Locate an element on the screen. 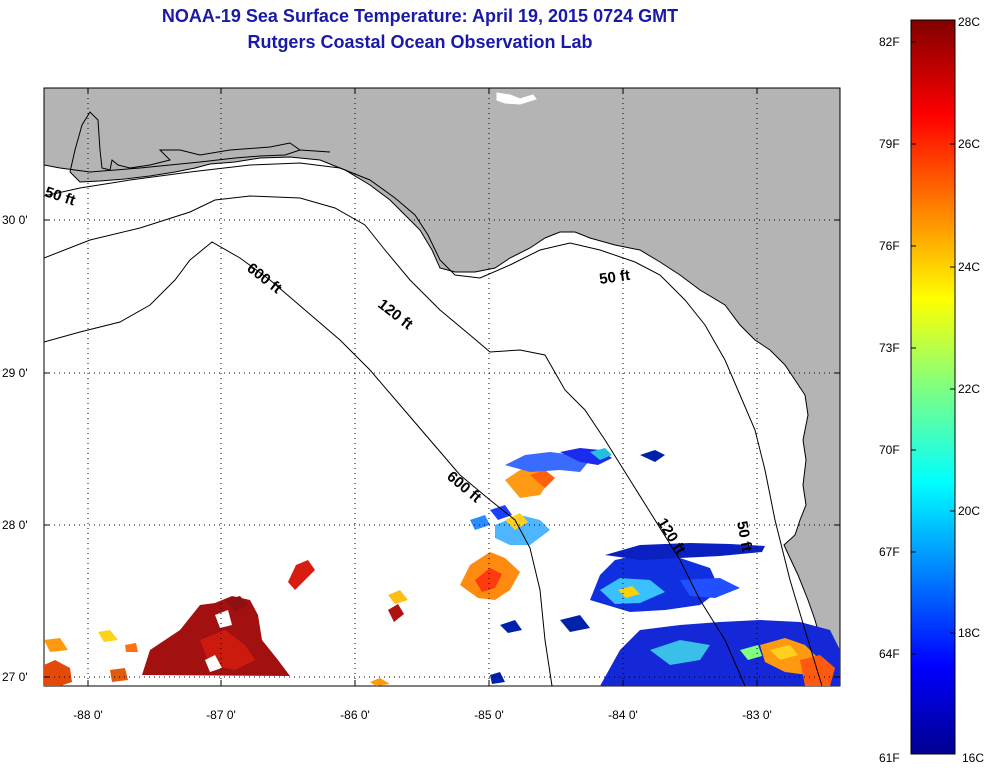 The image size is (992, 770). celsius-label: 20C is located at coordinates (969, 511).